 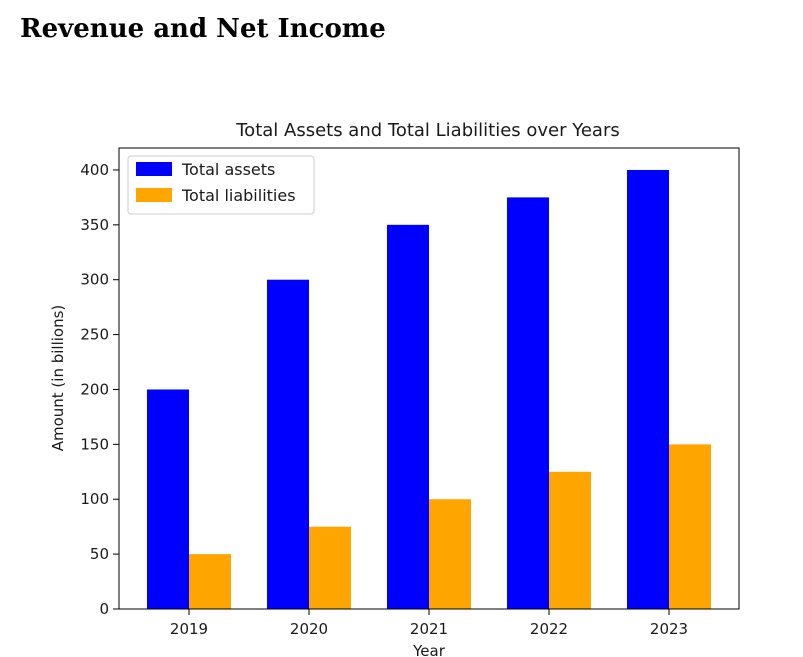 I want to click on x-tick-label: 2022, so click(x=549, y=629).